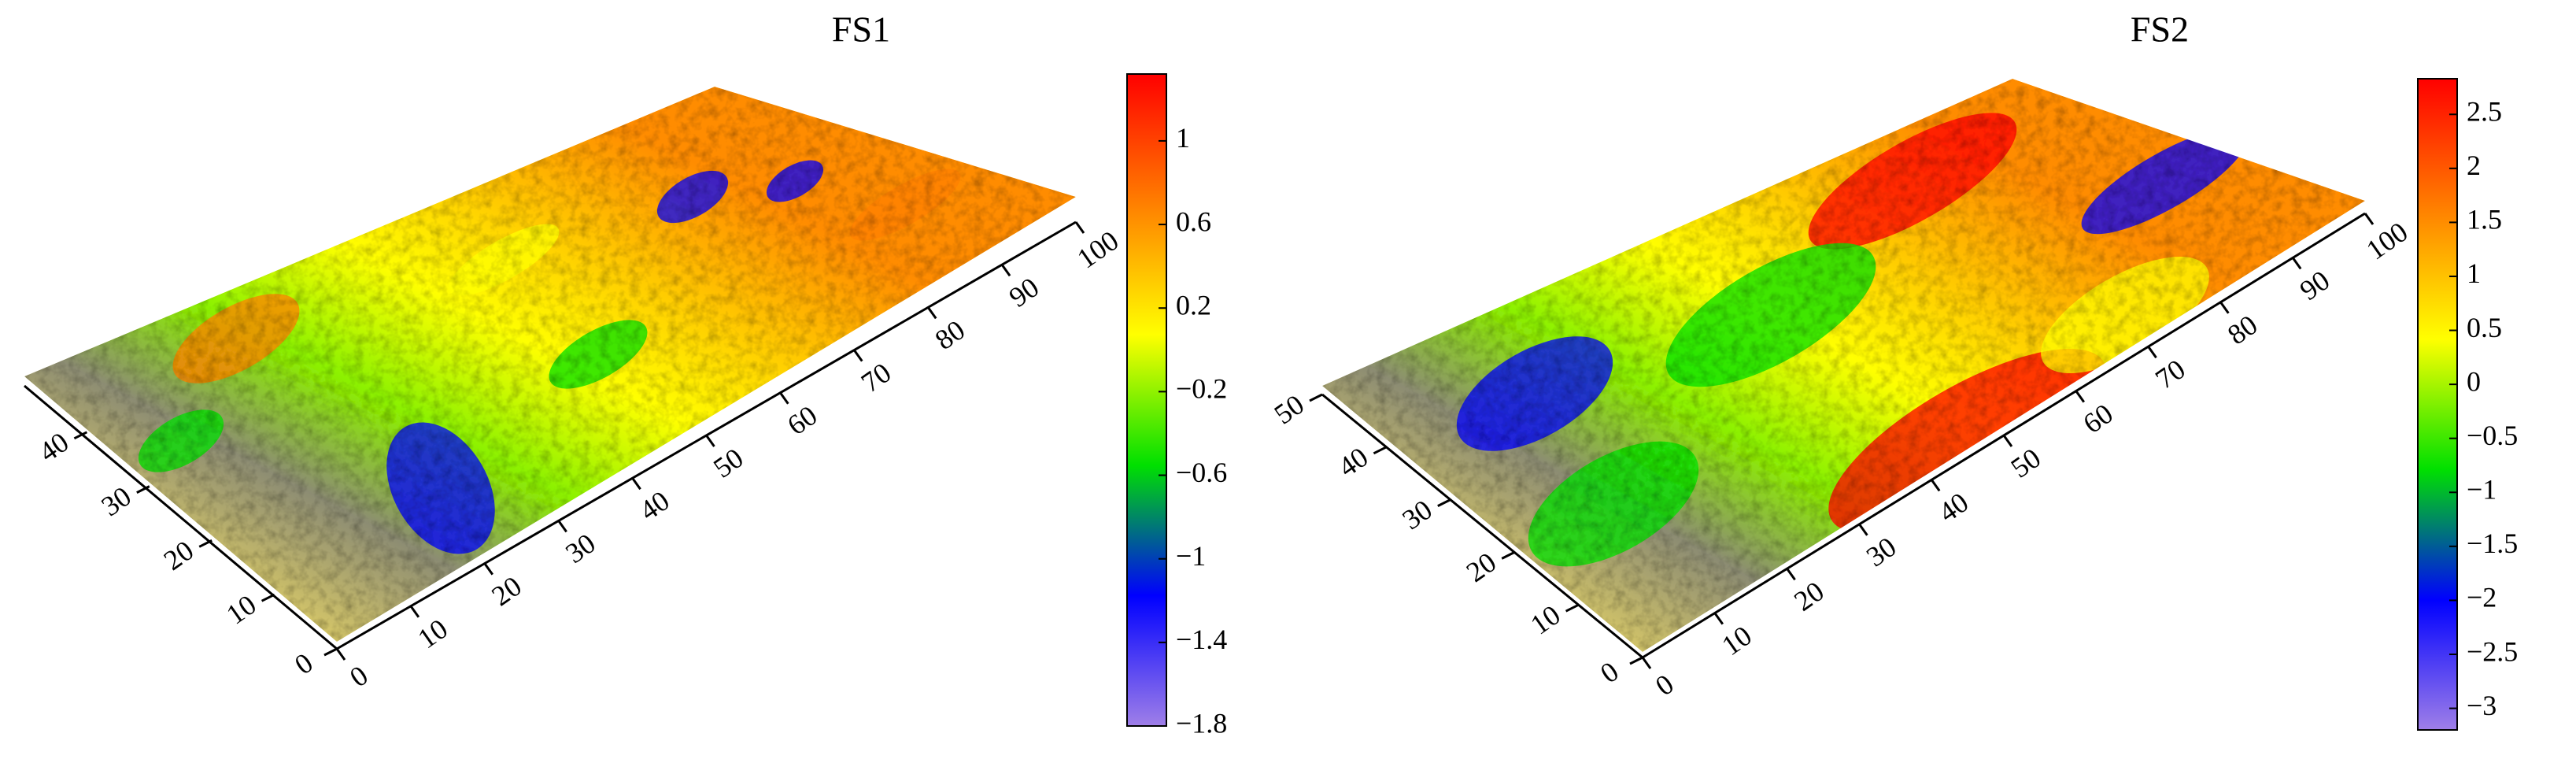 Image resolution: width=2576 pixels, height=763 pixels. Describe the element at coordinates (1881, 551) in the screenshot. I see `x-tick-label: 30` at that location.